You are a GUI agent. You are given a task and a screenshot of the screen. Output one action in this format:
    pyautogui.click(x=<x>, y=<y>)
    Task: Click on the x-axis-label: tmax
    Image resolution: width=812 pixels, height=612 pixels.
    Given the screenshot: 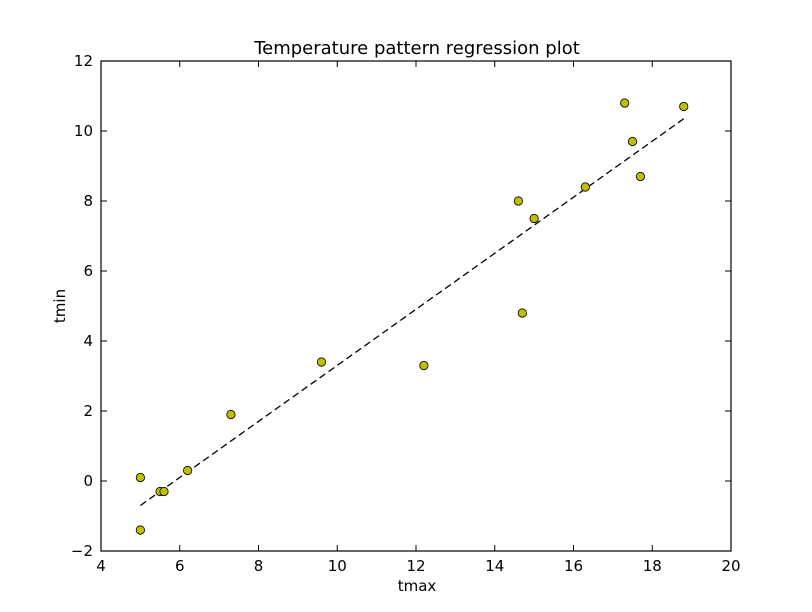 What is the action you would take?
    pyautogui.click(x=417, y=586)
    